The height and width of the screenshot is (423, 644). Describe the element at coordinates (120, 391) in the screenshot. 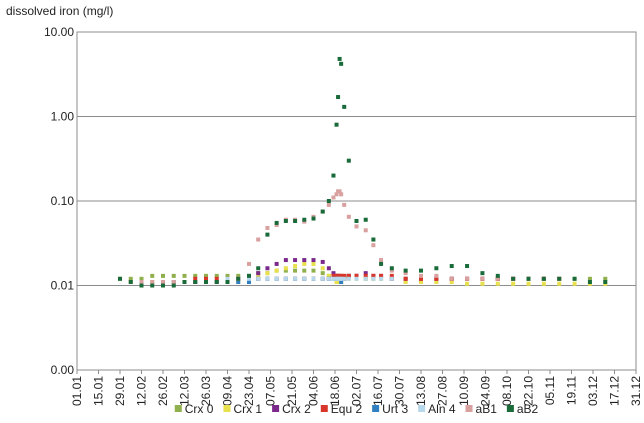

I see `x-tick-label: 29.01` at that location.